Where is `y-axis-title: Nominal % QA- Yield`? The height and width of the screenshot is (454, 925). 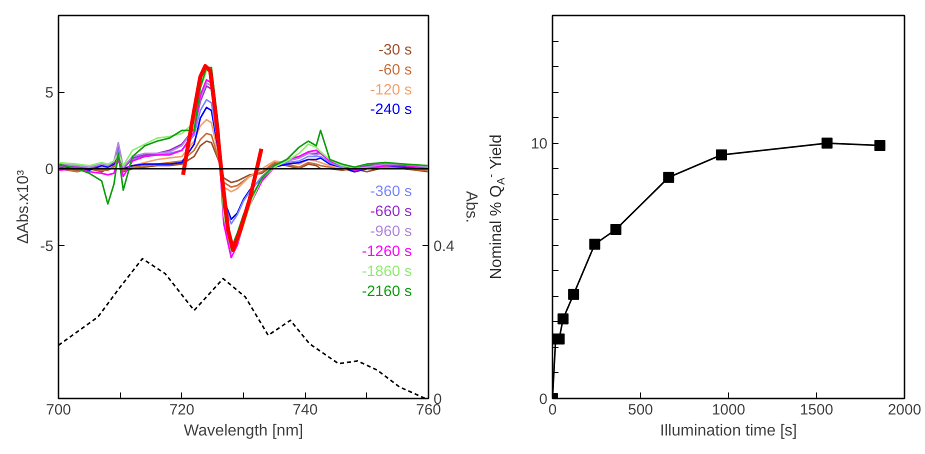 y-axis-title: Nominal % QA- Yield is located at coordinates (497, 207).